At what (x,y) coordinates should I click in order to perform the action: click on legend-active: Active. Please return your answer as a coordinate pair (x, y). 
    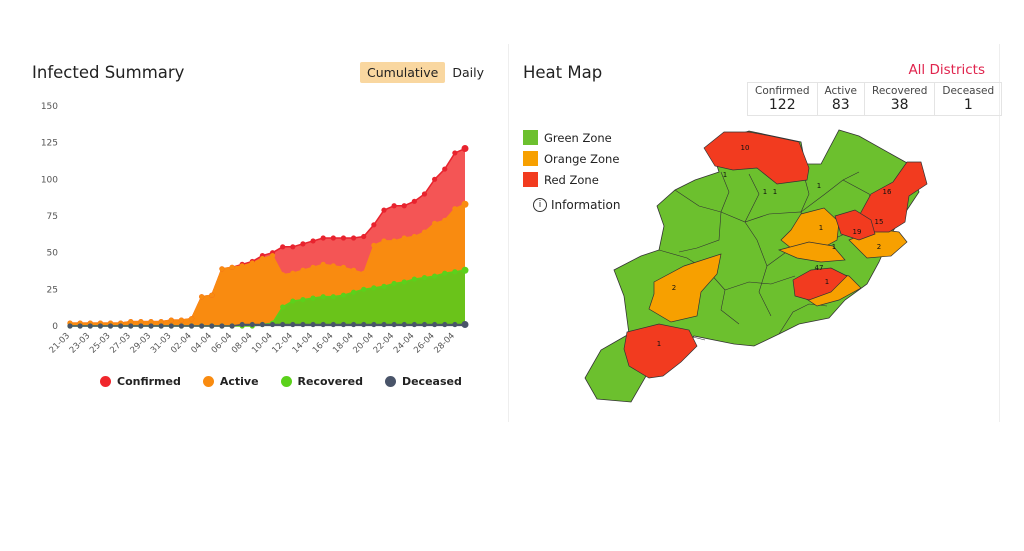
    Looking at the image, I should click on (230, 381).